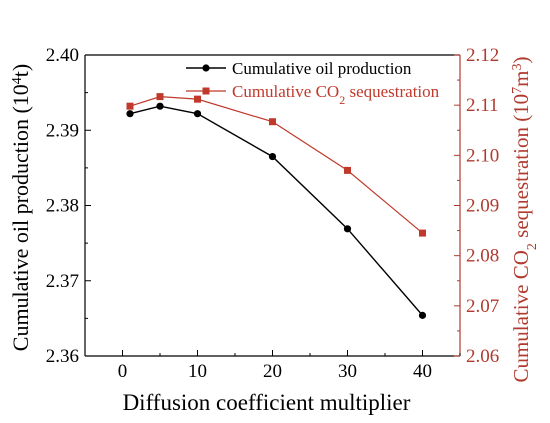 The image size is (550, 423). Describe the element at coordinates (62, 55) in the screenshot. I see `left-y-tick-label: 2.40` at that location.